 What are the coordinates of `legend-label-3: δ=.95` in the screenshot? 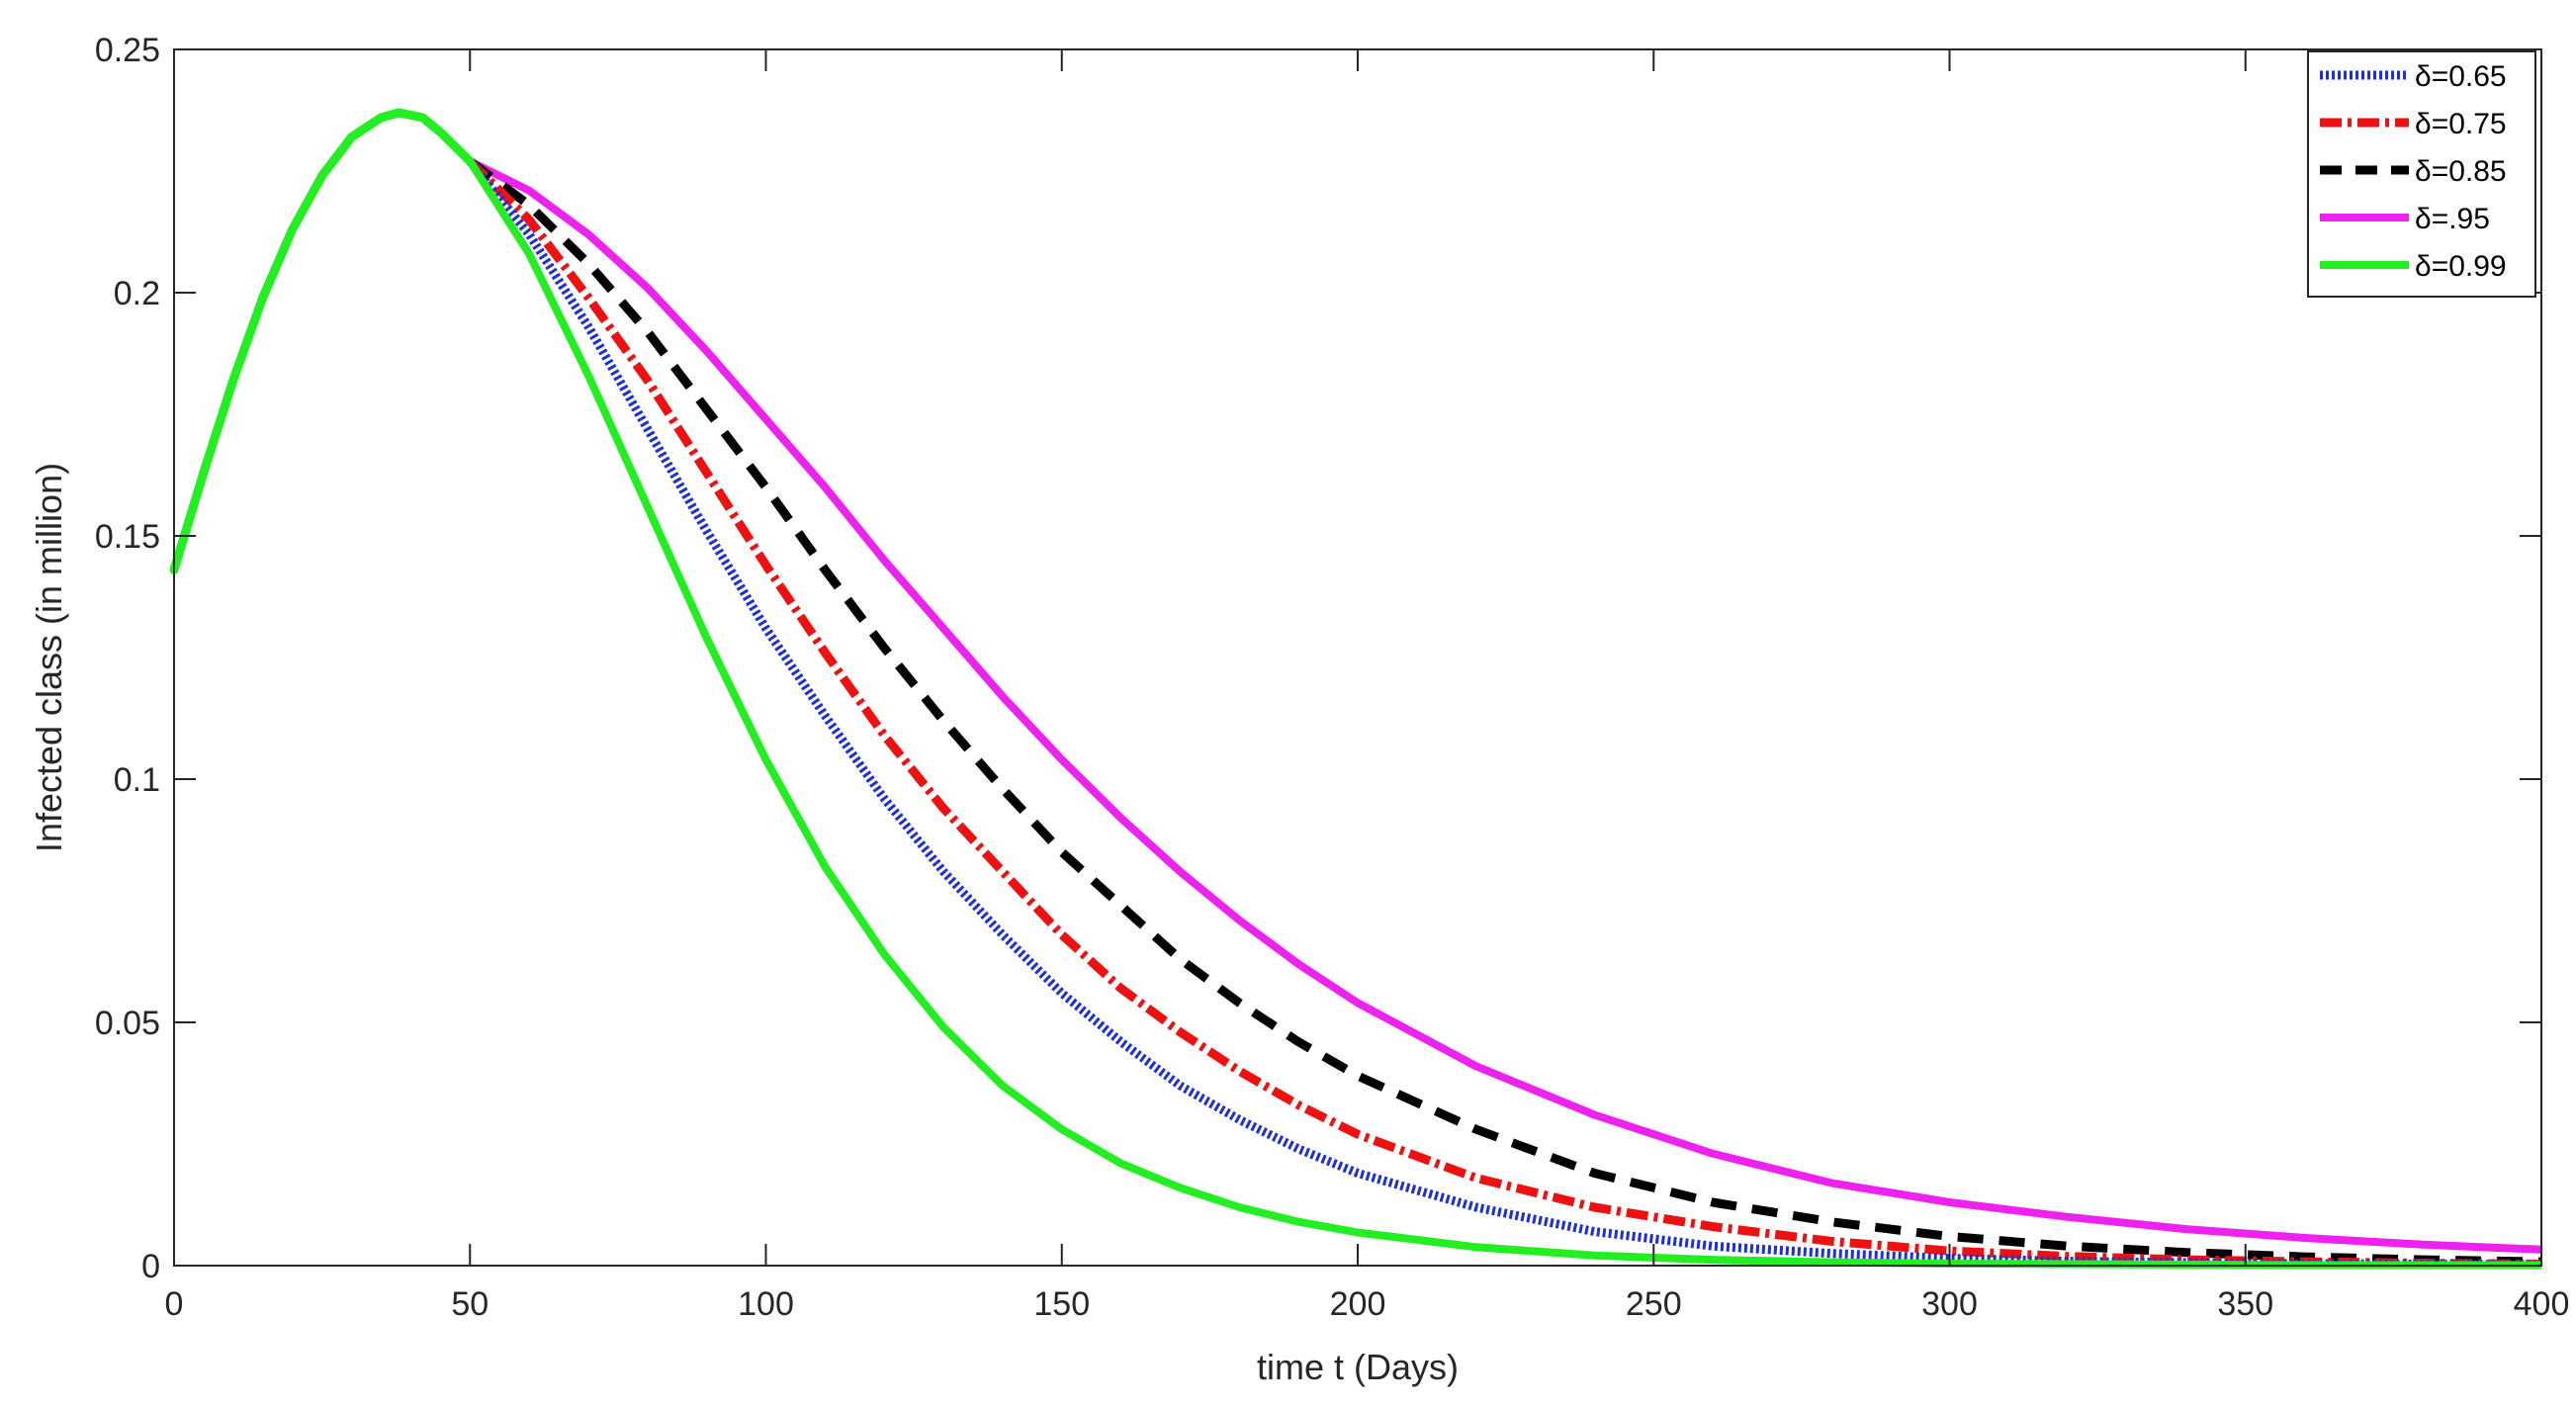 It's located at (2452, 219).